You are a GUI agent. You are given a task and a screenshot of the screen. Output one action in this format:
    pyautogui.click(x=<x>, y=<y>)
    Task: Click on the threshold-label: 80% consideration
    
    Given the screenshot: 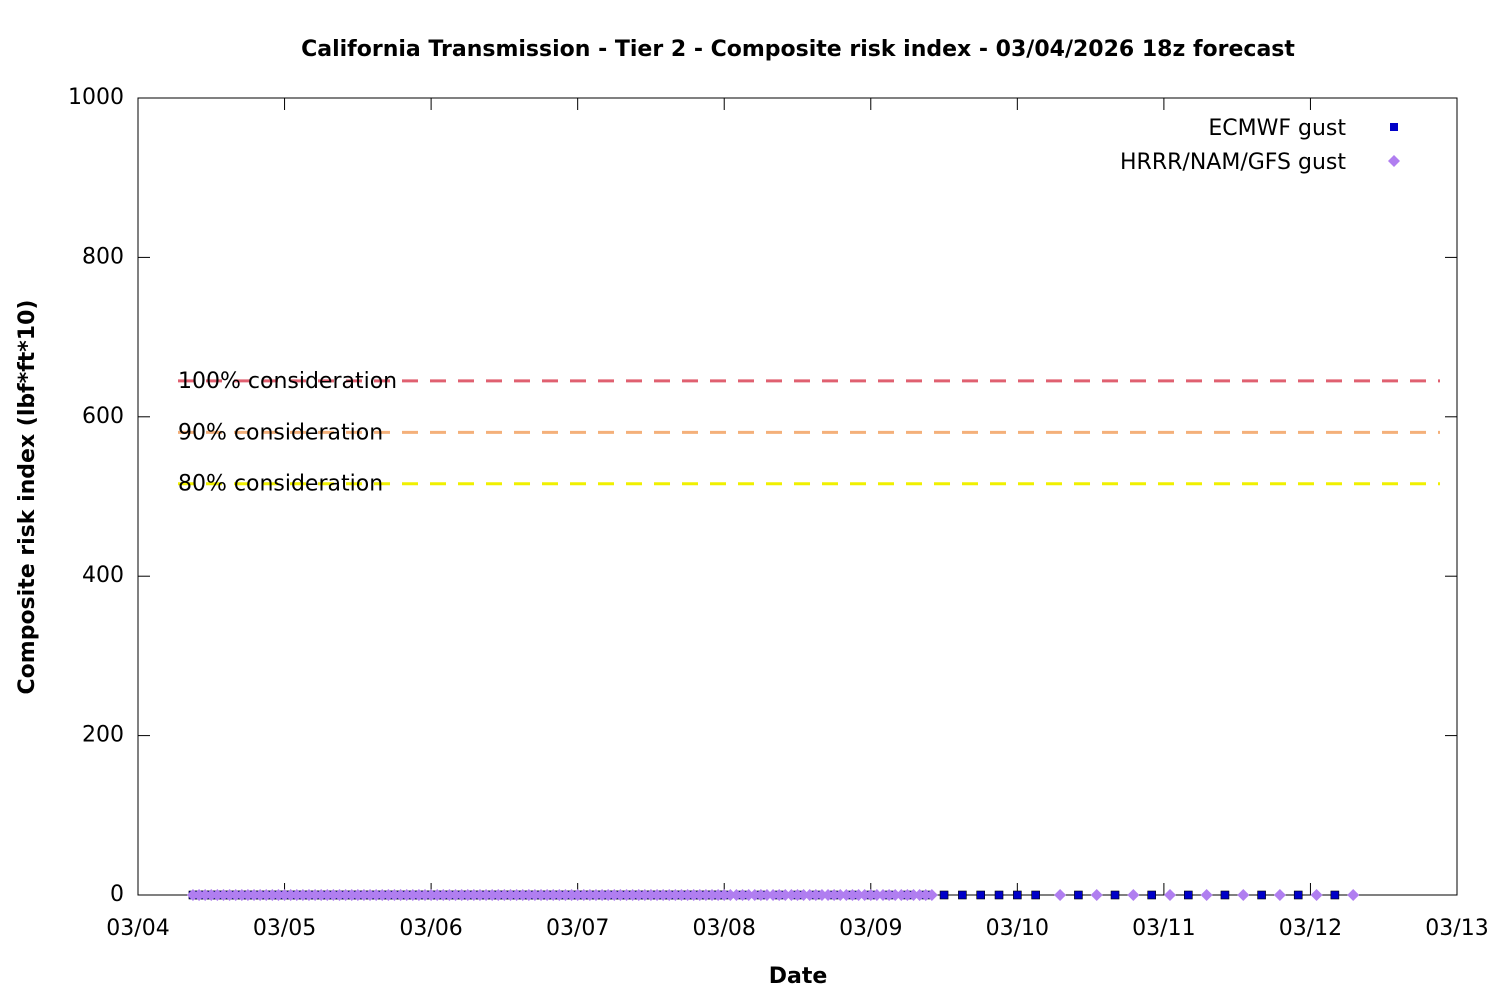 What is the action you would take?
    pyautogui.click(x=280, y=484)
    